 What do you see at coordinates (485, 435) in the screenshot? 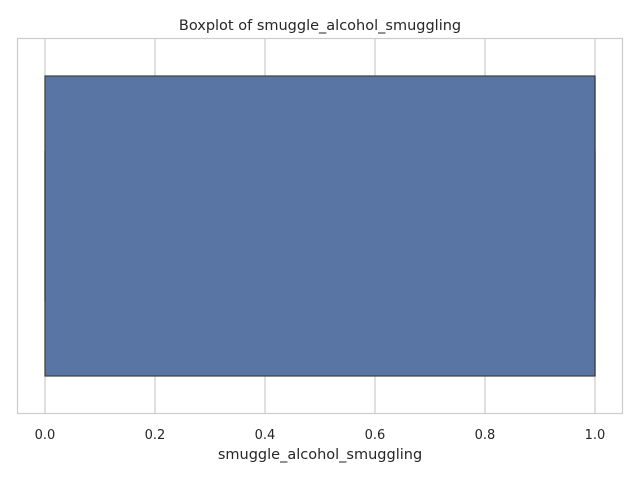
I see `x-tick-label: 0.8` at bounding box center [485, 435].